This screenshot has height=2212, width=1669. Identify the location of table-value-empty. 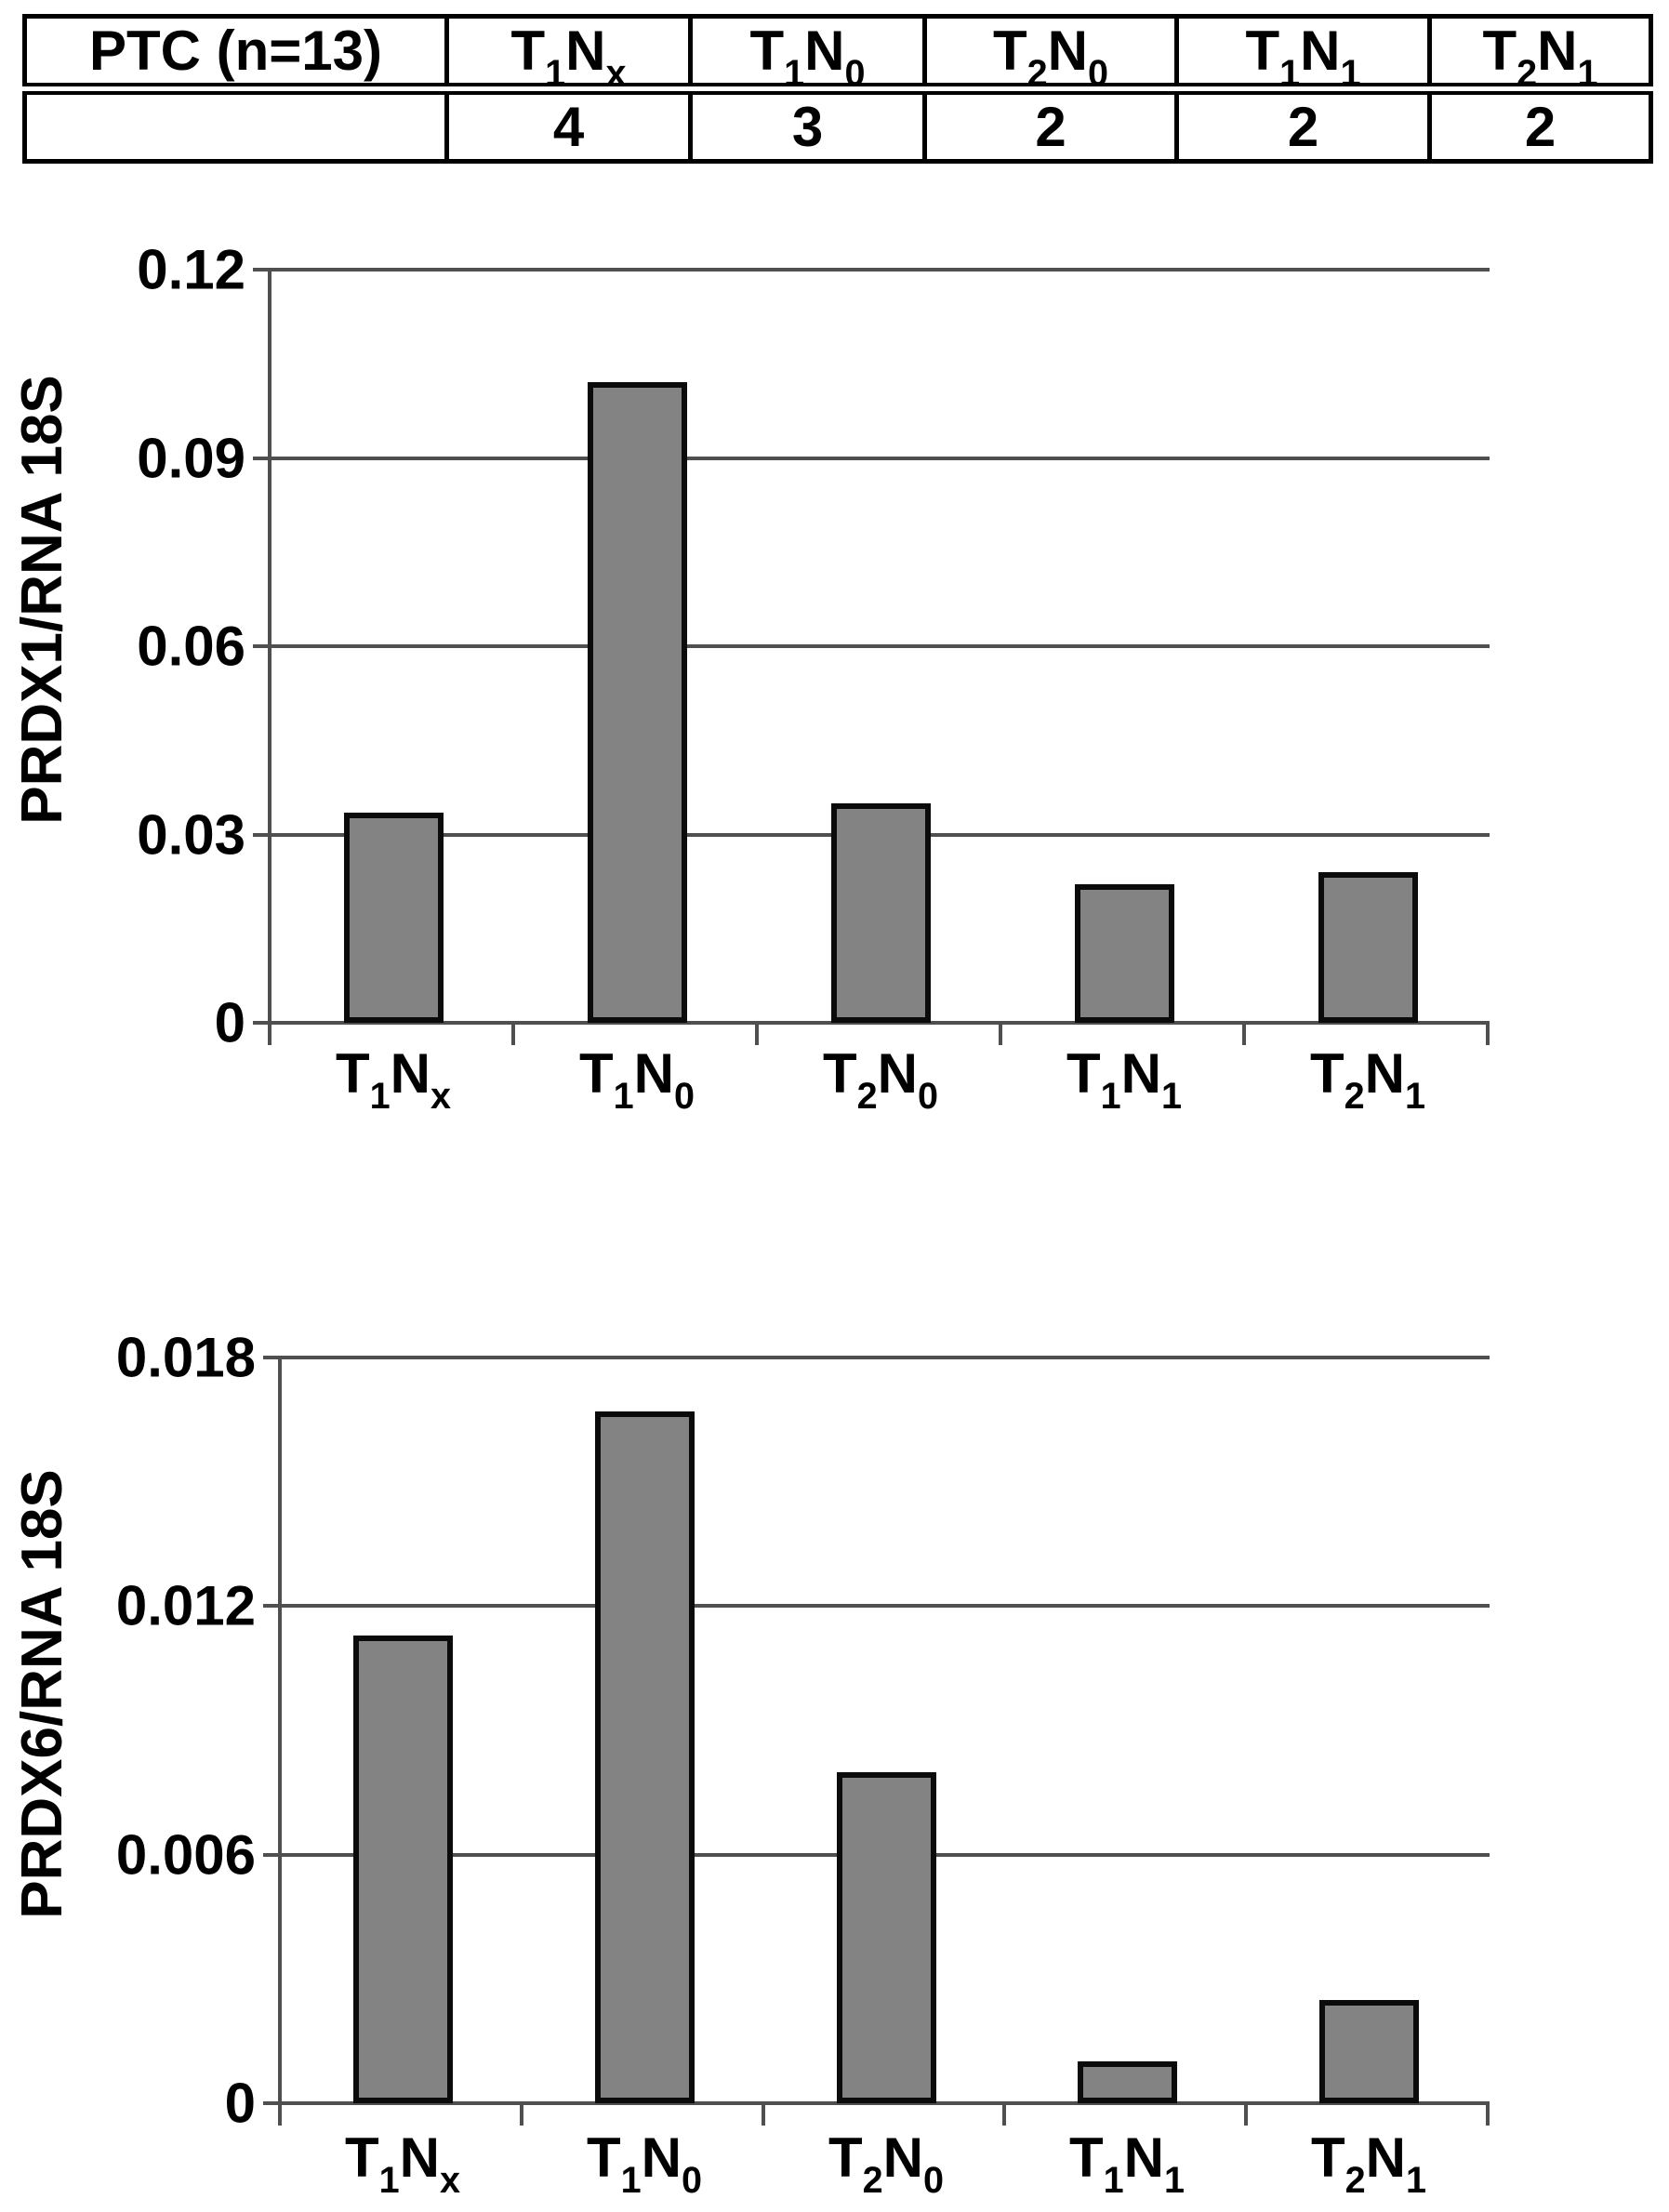
(236, 125).